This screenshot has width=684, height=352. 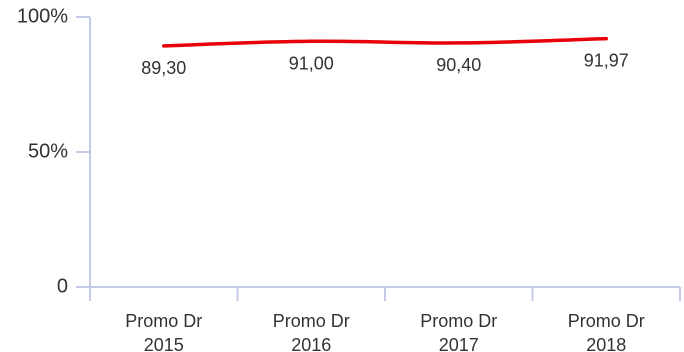 What do you see at coordinates (163, 331) in the screenshot?
I see `x-tick-label: Promo Dr 2015` at bounding box center [163, 331].